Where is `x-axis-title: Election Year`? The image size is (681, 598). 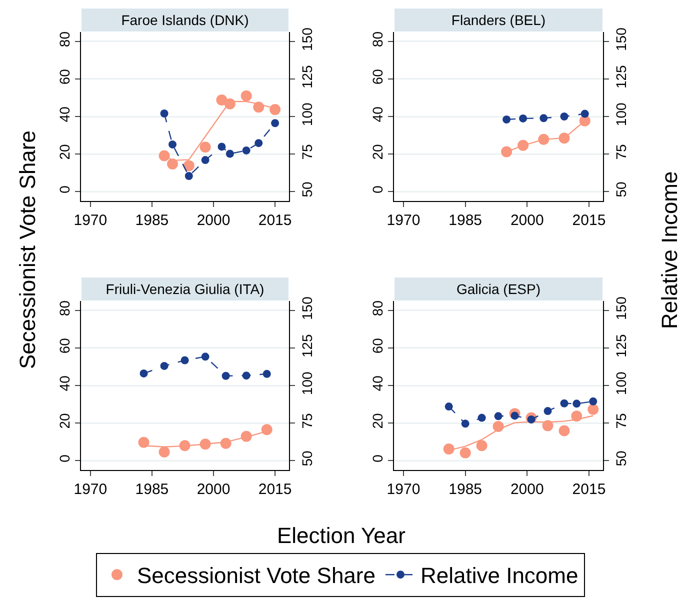
x-axis-title: Election Year is located at coordinates (341, 535).